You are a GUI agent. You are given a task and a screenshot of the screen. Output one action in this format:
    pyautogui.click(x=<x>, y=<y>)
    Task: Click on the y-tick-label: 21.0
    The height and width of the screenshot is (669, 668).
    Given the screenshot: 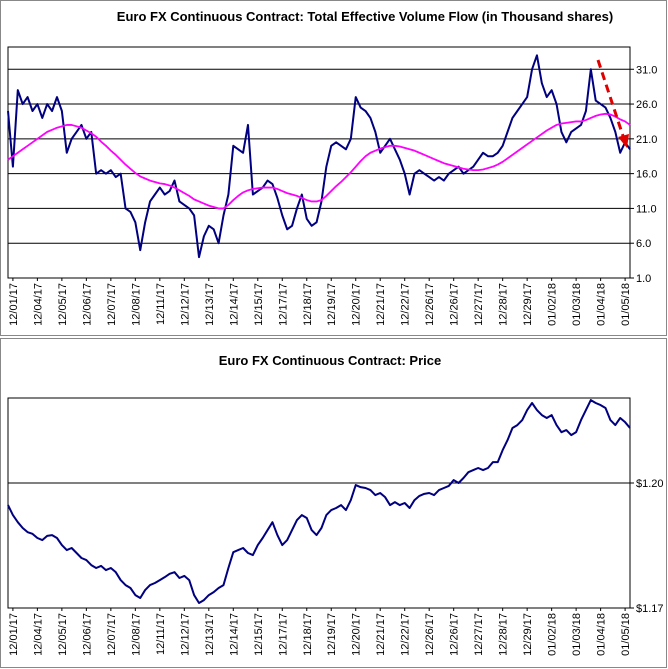 What is the action you would take?
    pyautogui.click(x=646, y=140)
    